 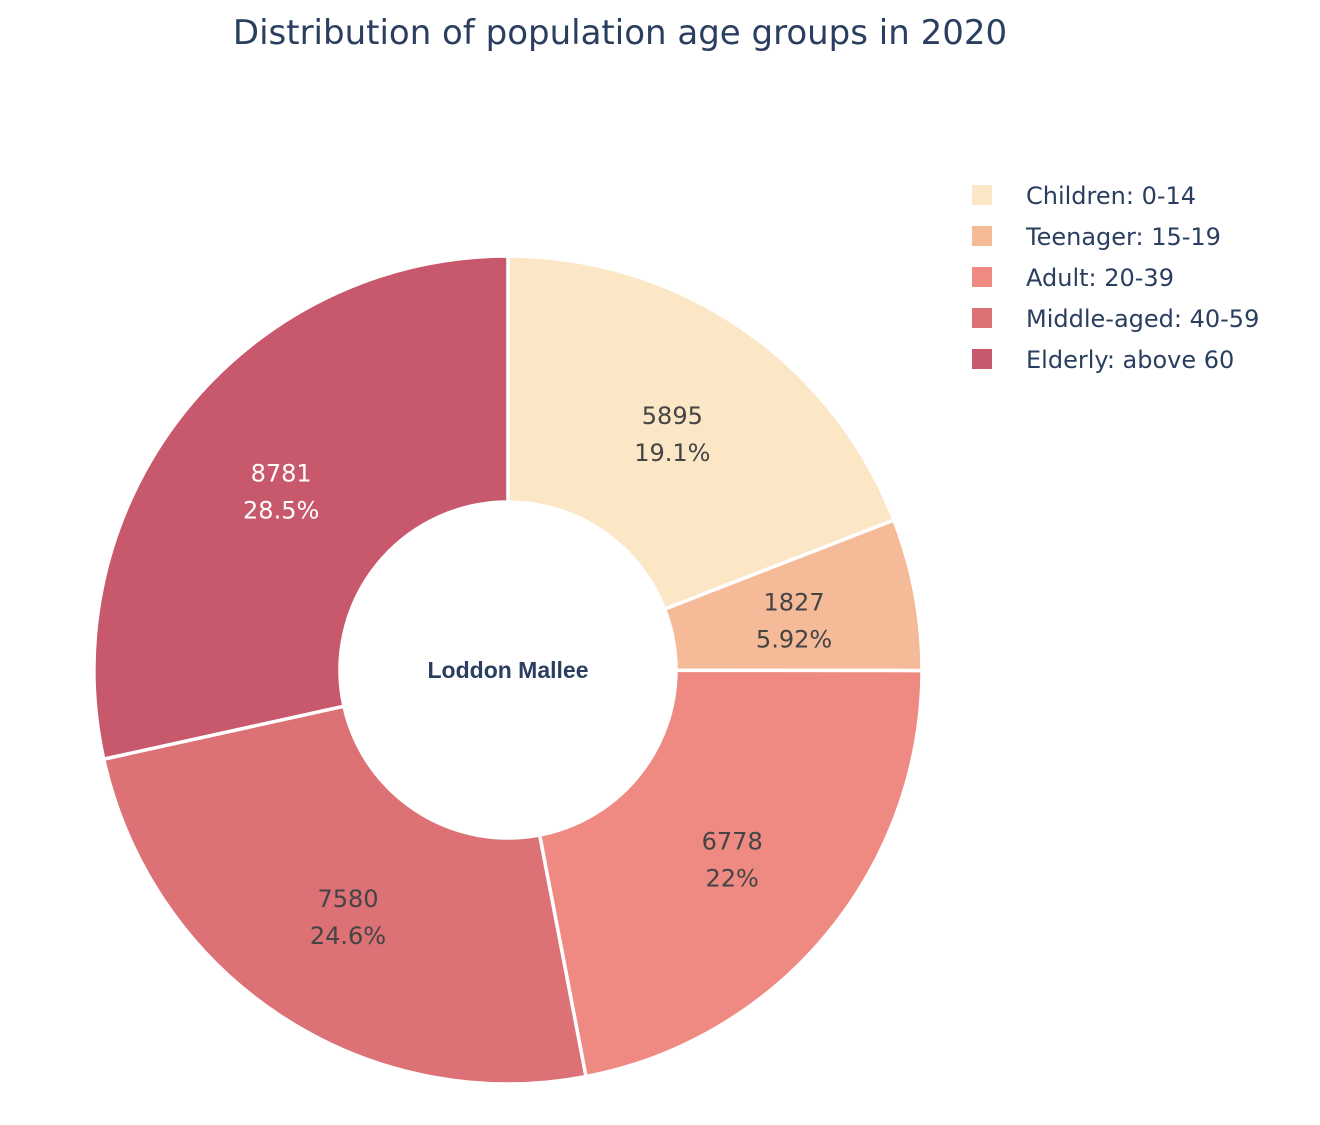 What do you see at coordinates (347, 899) in the screenshot?
I see `slice-value-label-4: 7580` at bounding box center [347, 899].